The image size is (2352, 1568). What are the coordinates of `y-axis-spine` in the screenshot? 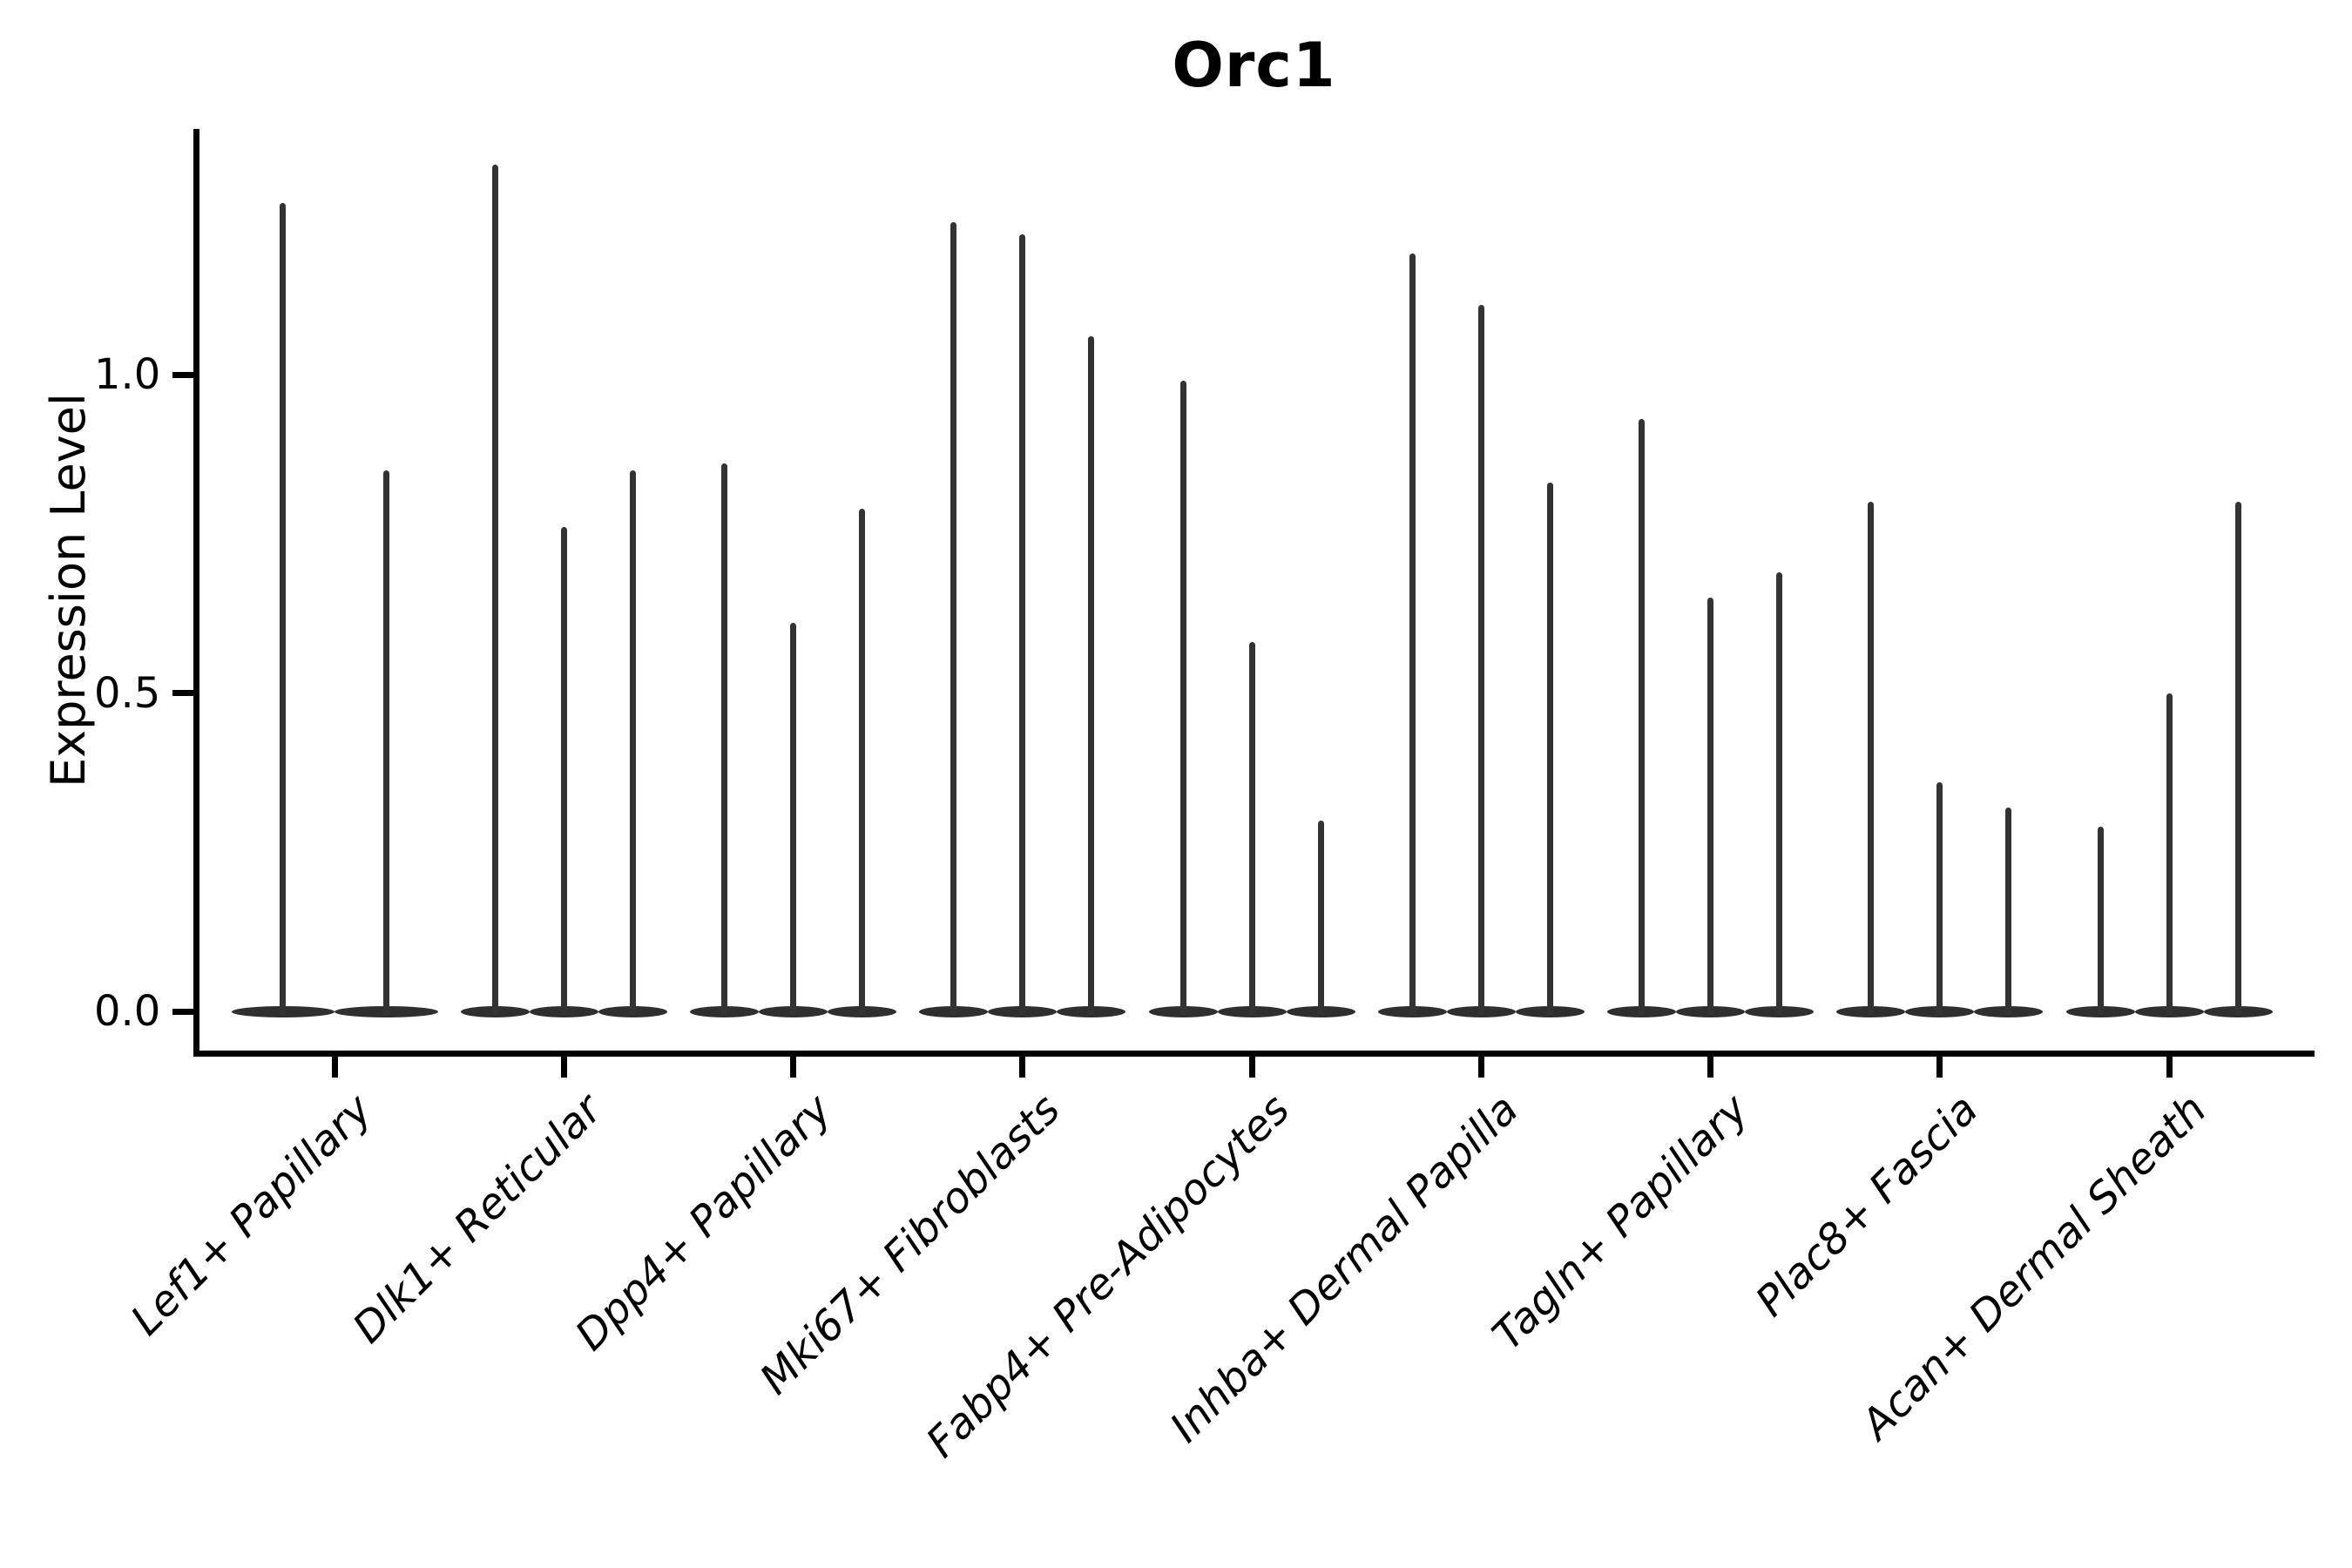 It's located at (196, 593).